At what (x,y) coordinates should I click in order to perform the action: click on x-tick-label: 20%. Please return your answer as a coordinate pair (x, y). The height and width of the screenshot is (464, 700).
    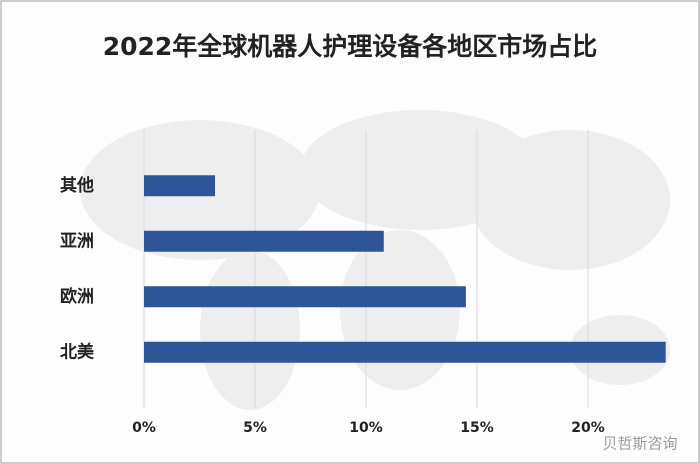
    Looking at the image, I should click on (588, 428).